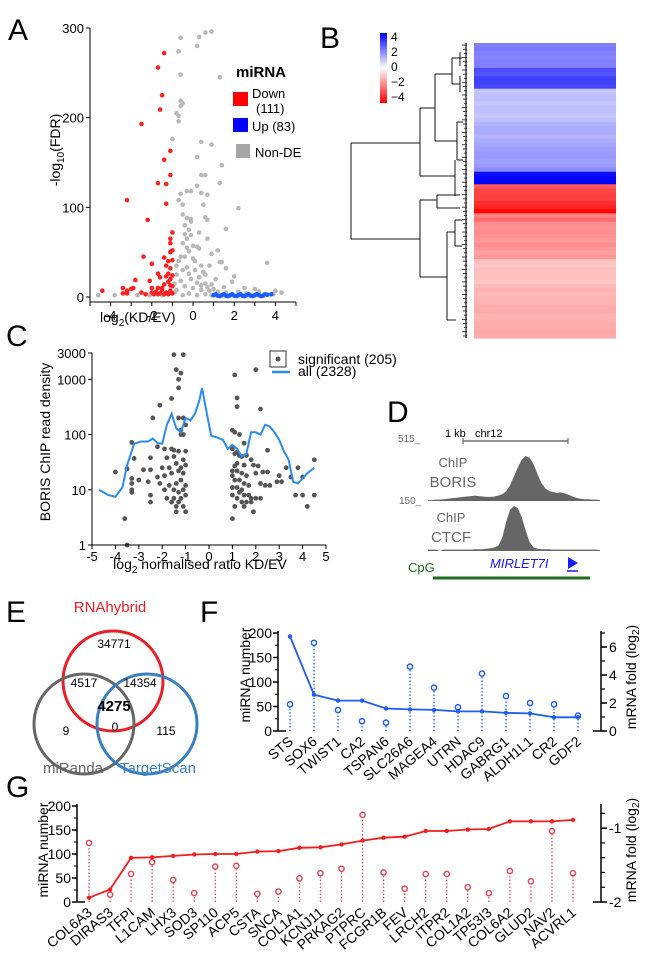  What do you see at coordinates (632, 850) in the screenshot?
I see `g-y2label: mRNA fold (log2)` at bounding box center [632, 850].